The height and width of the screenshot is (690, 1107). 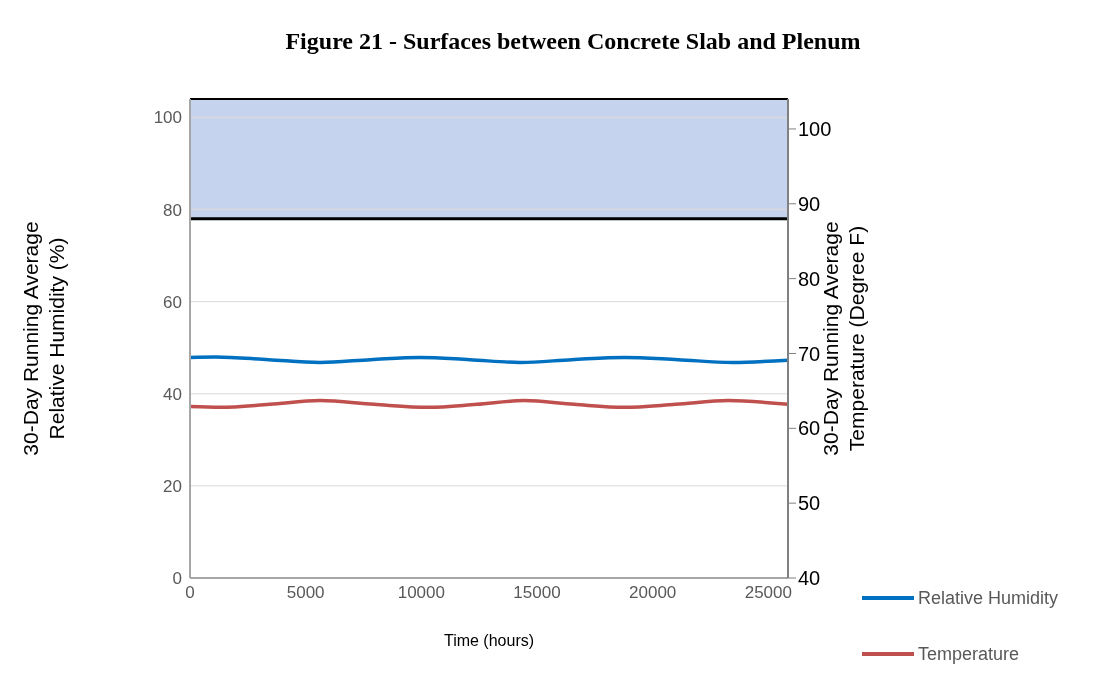 I want to click on y-tick-label: 40, so click(x=172, y=394).